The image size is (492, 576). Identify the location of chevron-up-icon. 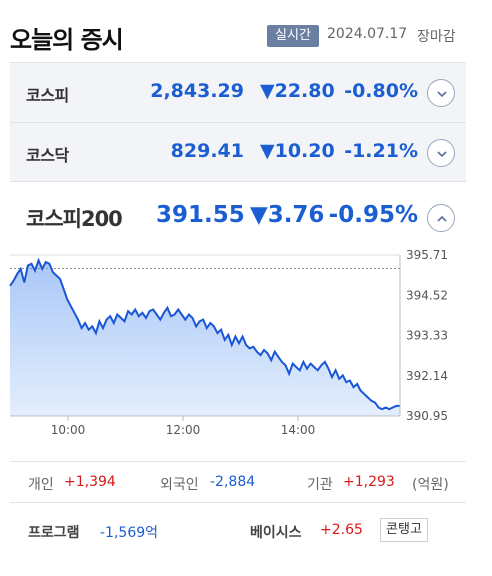
(442, 218).